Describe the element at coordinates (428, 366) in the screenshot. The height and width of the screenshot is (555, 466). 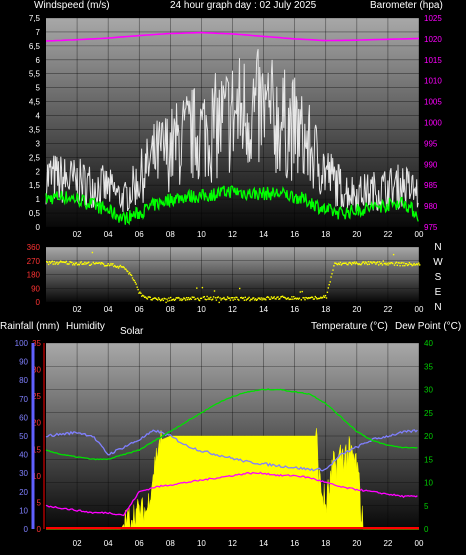
I see `temperature-tick-label: 35` at that location.